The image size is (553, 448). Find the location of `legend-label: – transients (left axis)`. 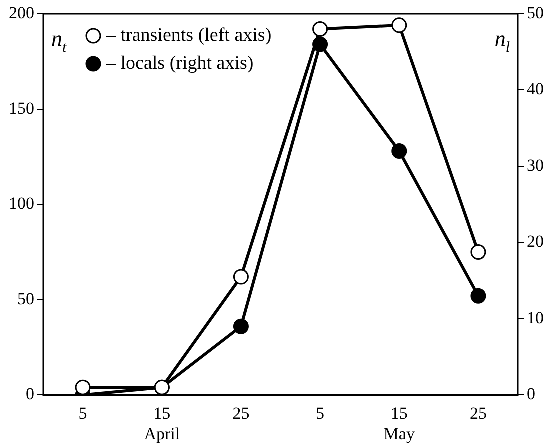

legend-label: – transients (left axis) is located at coordinates (189, 35).